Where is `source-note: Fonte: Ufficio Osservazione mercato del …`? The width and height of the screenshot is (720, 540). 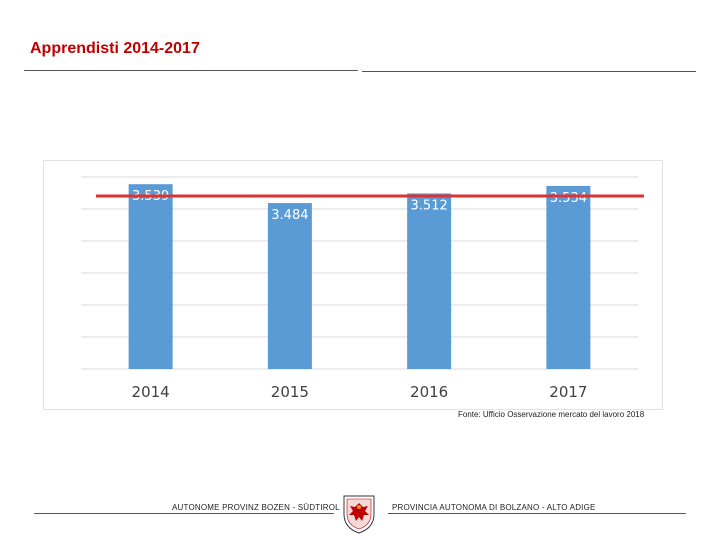 source-note: Fonte: Ufficio Osservazione mercato del … is located at coordinates (551, 414).